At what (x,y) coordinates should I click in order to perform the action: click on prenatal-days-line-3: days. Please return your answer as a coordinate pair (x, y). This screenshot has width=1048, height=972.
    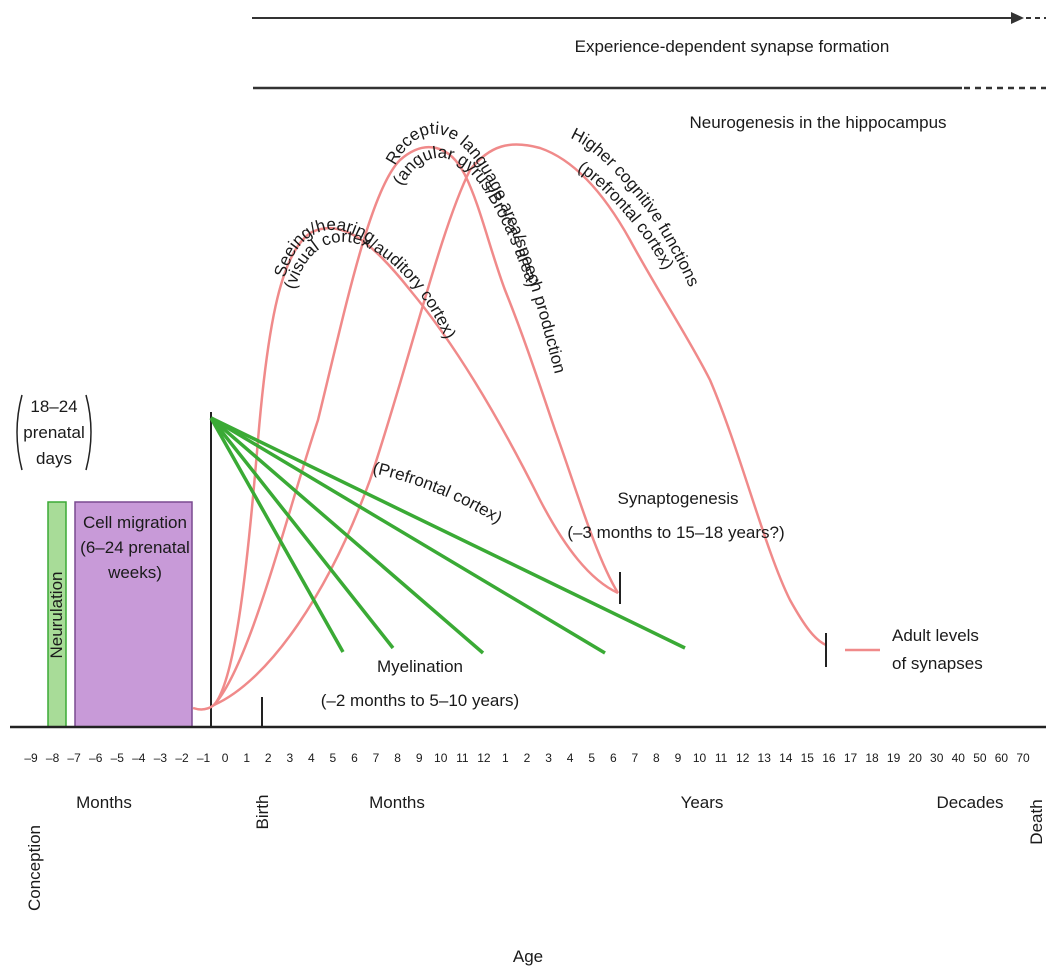
    Looking at the image, I should click on (54, 458).